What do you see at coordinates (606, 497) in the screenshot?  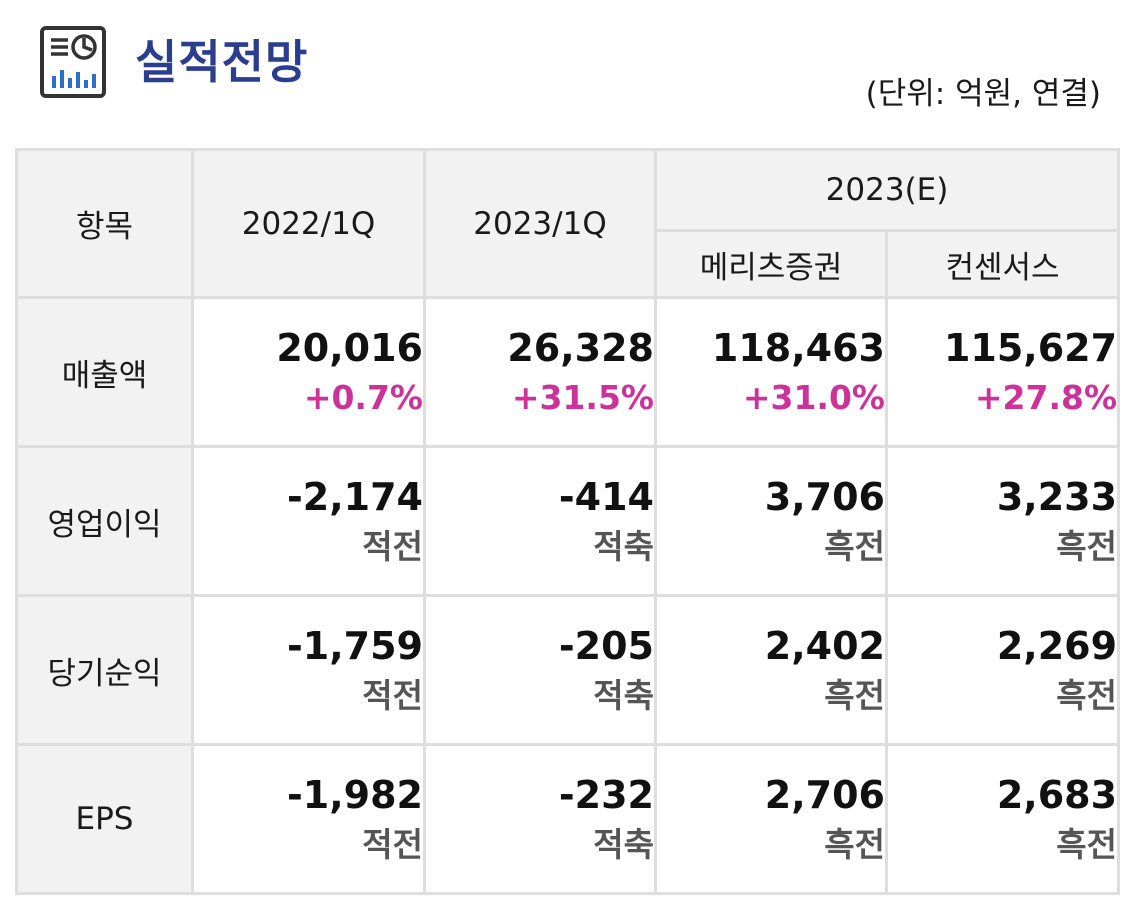 I see `cell-value: -414` at bounding box center [606, 497].